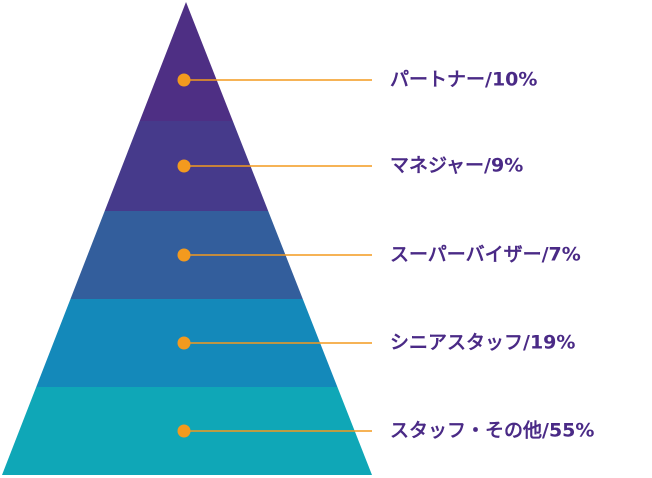 This screenshot has width=652, height=478. I want to click on connector-dot-senior-staff, so click(184, 343).